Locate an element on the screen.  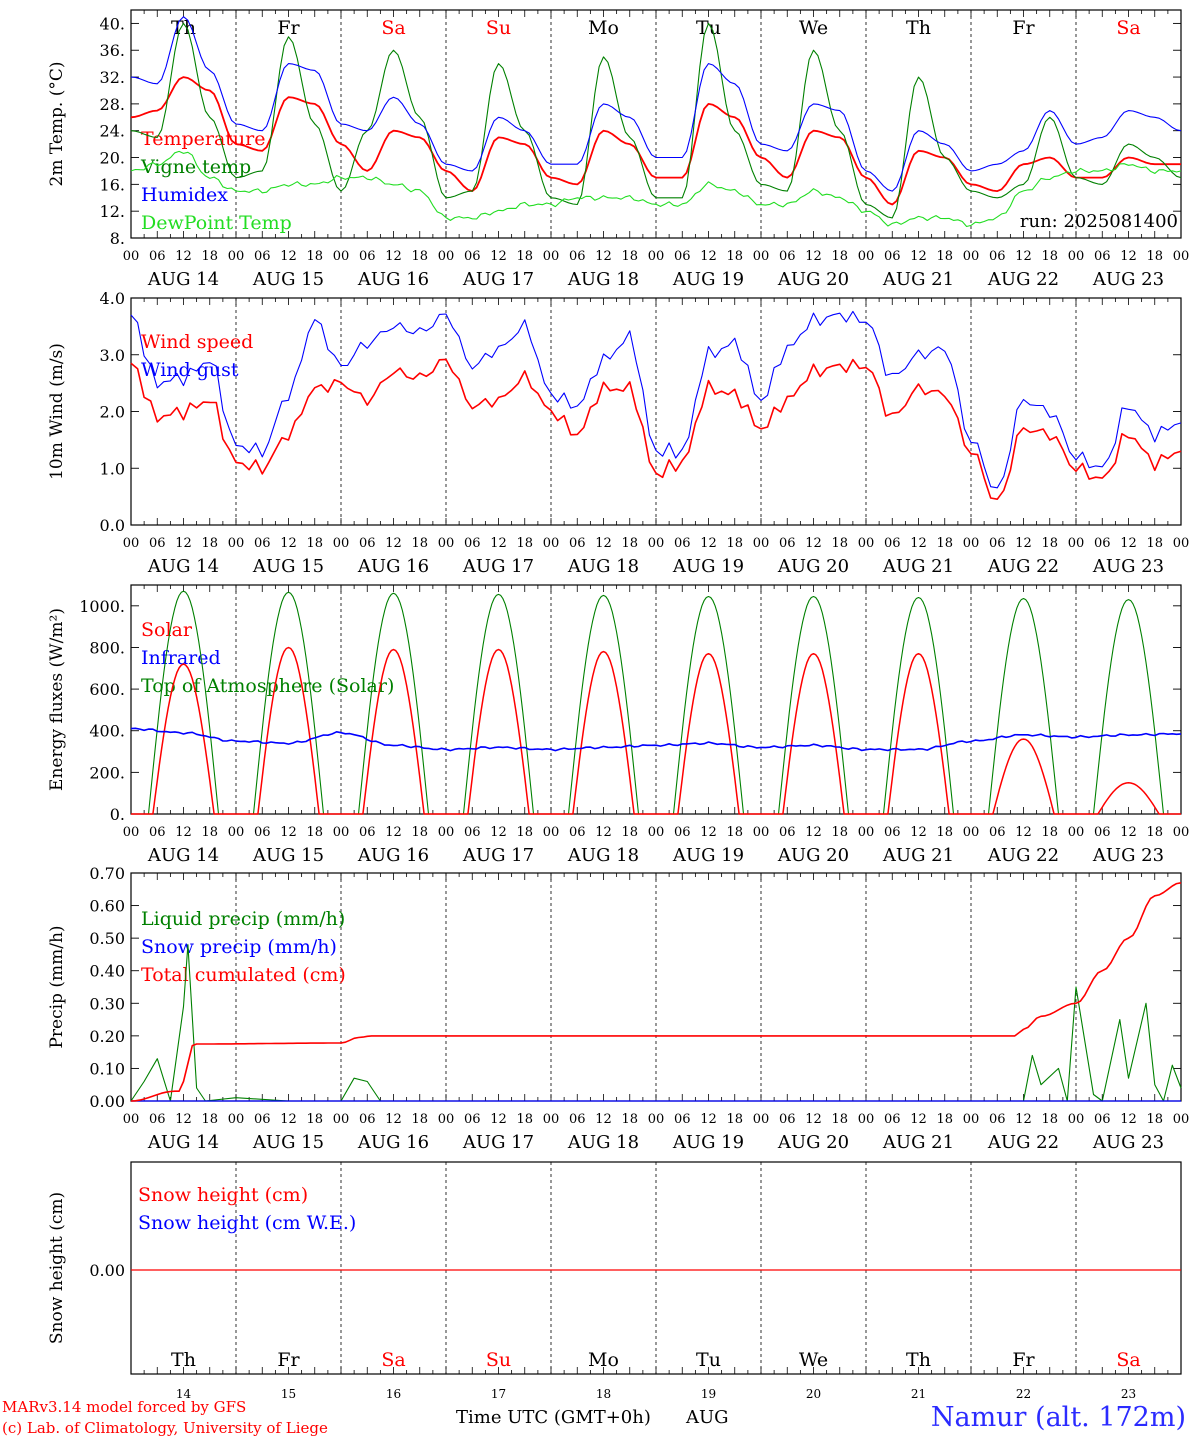
day-name-label: Mo is located at coordinates (603, 28).